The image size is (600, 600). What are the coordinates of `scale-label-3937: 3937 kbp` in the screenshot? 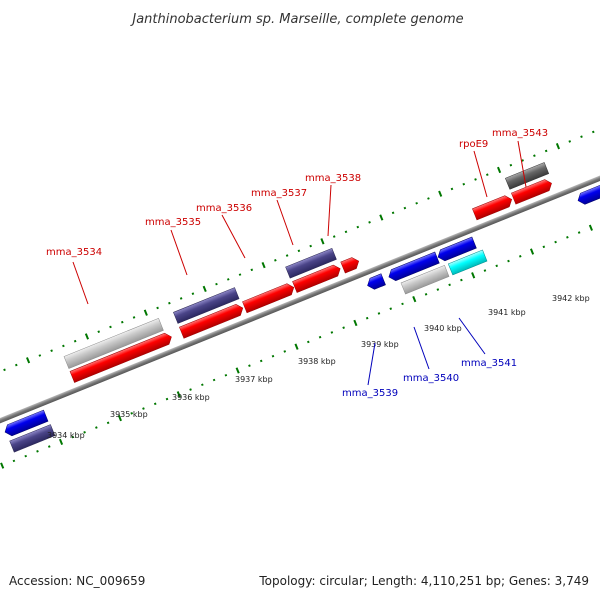 It's located at (254, 379).